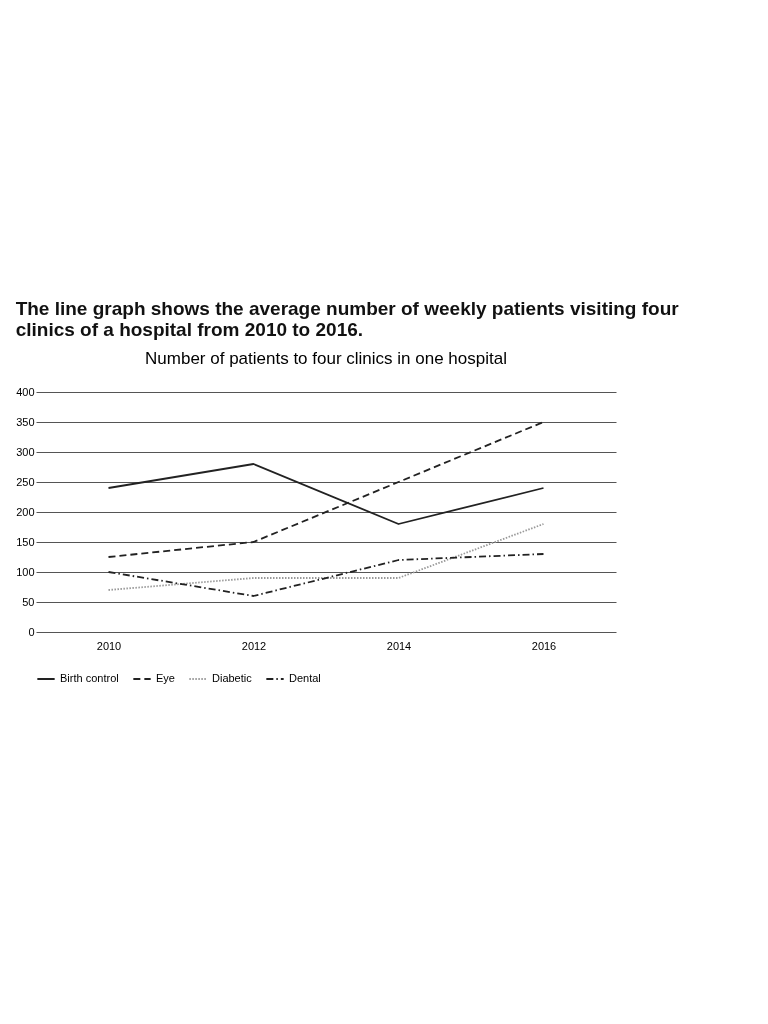 Image resolution: width=768 pixels, height=1024 pixels. Describe the element at coordinates (347, 319) in the screenshot. I see `chart-title: The line graph shows the average number of weekly patients visiting four clinics of a hospital from 2010 to 2016.` at that location.